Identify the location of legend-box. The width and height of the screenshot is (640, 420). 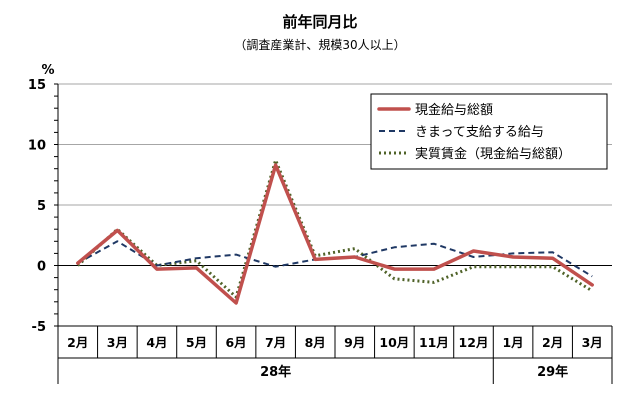
(489, 131).